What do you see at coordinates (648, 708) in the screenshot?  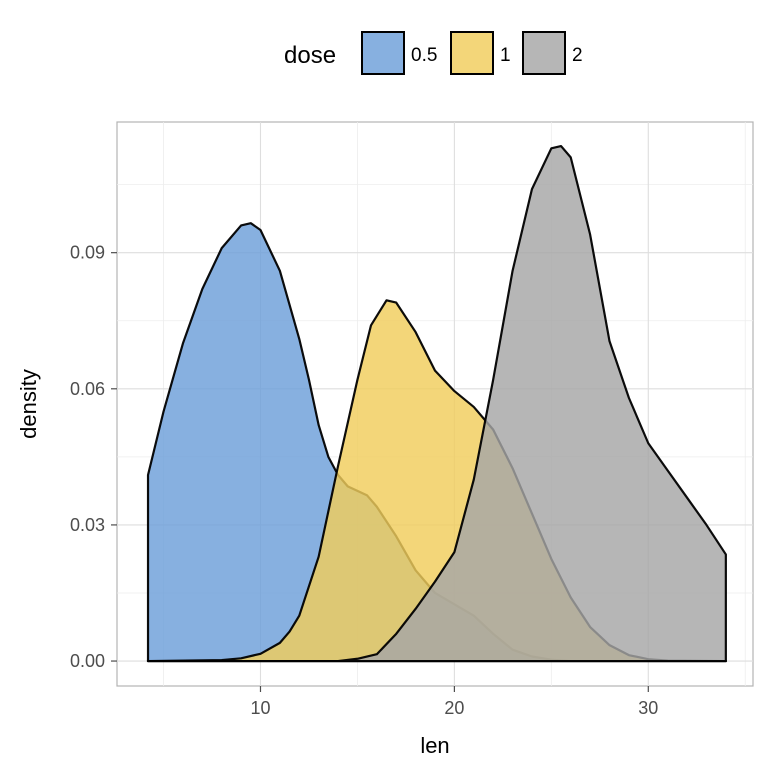 I see `x-tick-label: 30` at bounding box center [648, 708].